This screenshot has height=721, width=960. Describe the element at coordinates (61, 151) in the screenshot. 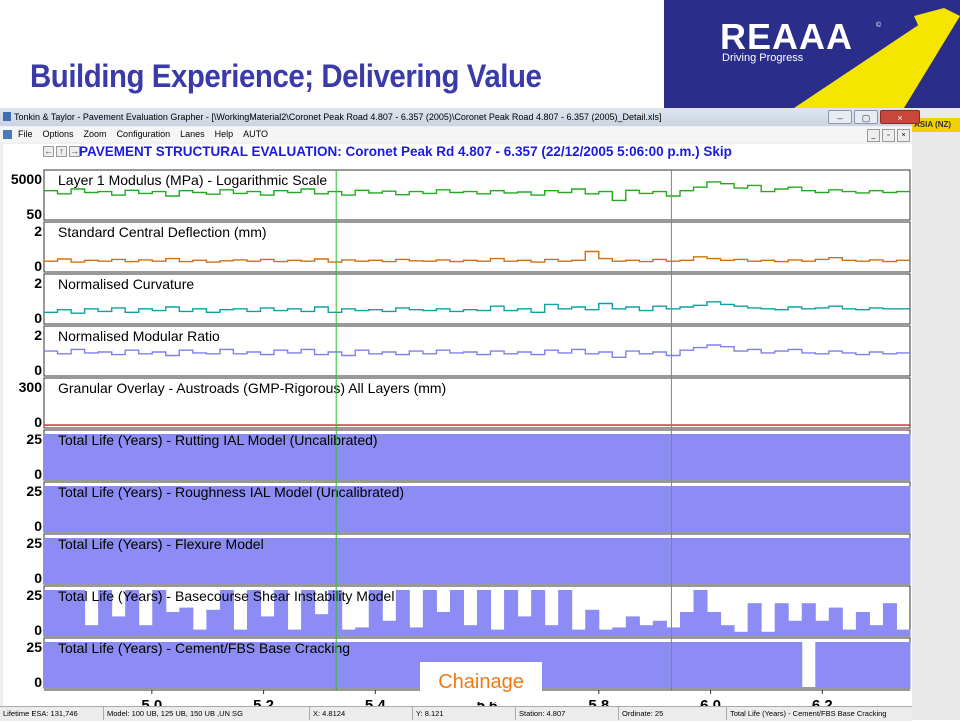

I see `arrow-up-icon: ↑` at that location.